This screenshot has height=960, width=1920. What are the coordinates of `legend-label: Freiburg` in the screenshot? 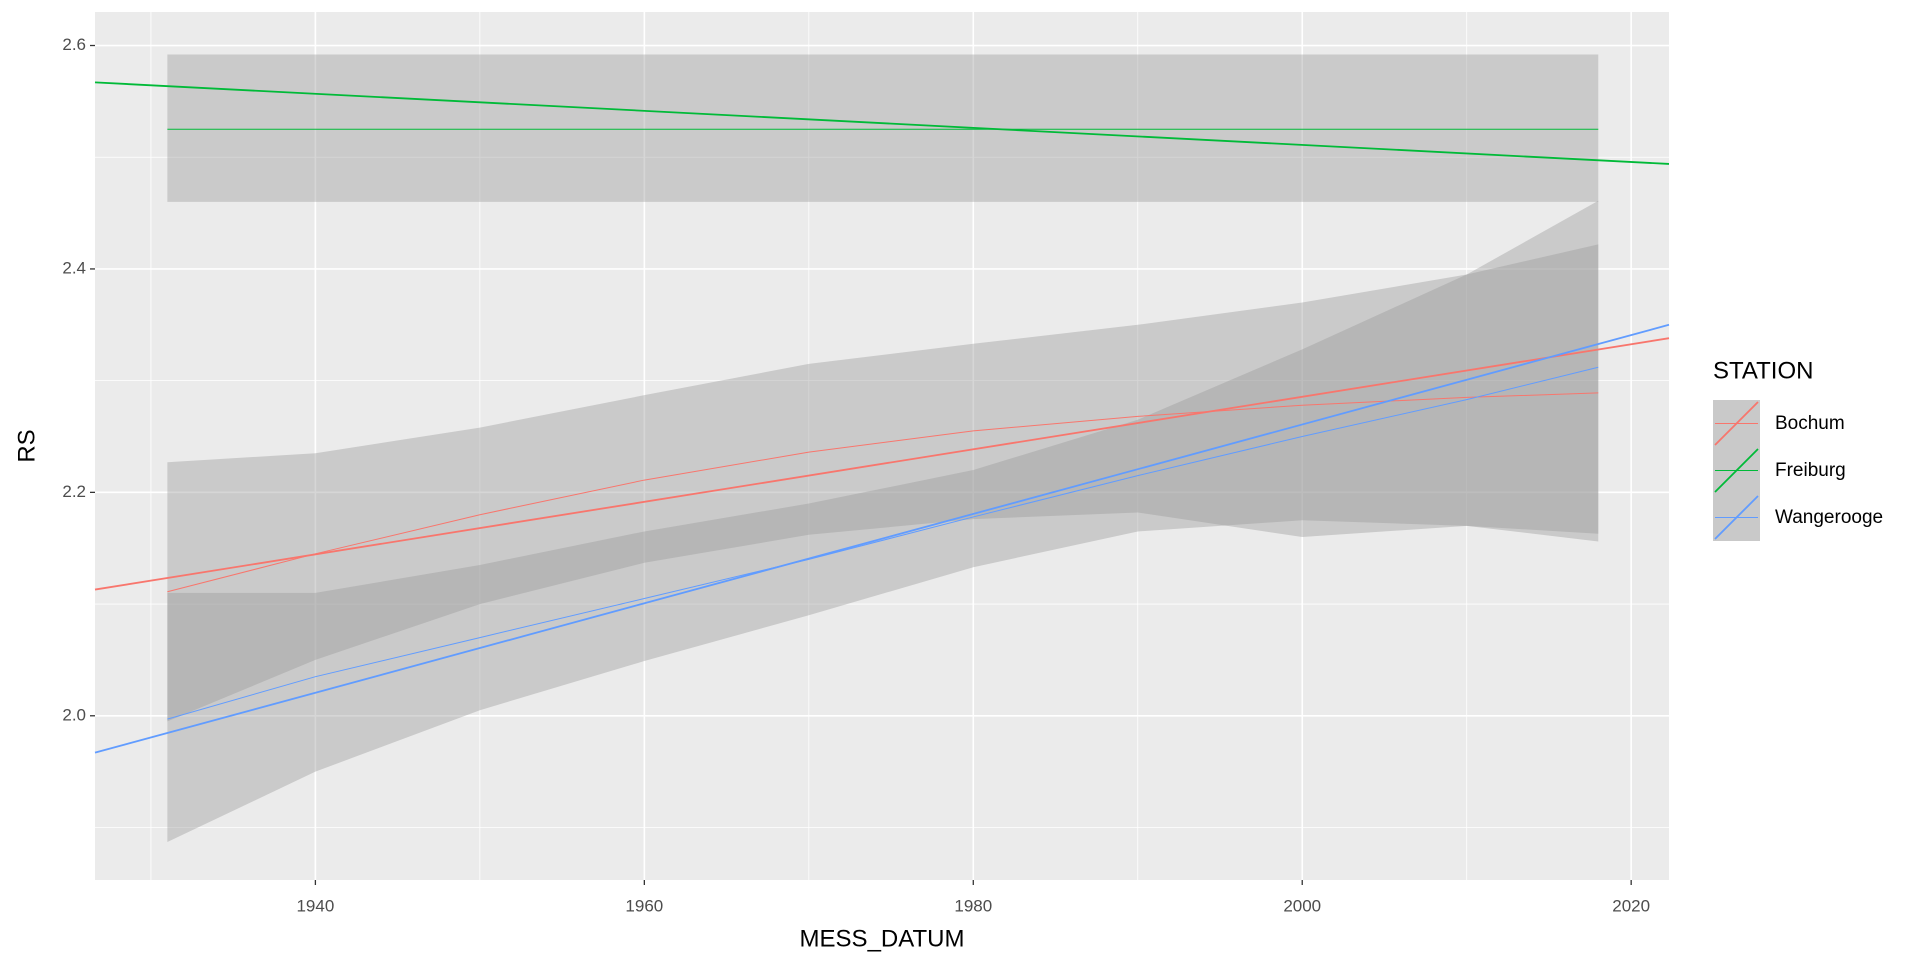 It's located at (1810, 470).